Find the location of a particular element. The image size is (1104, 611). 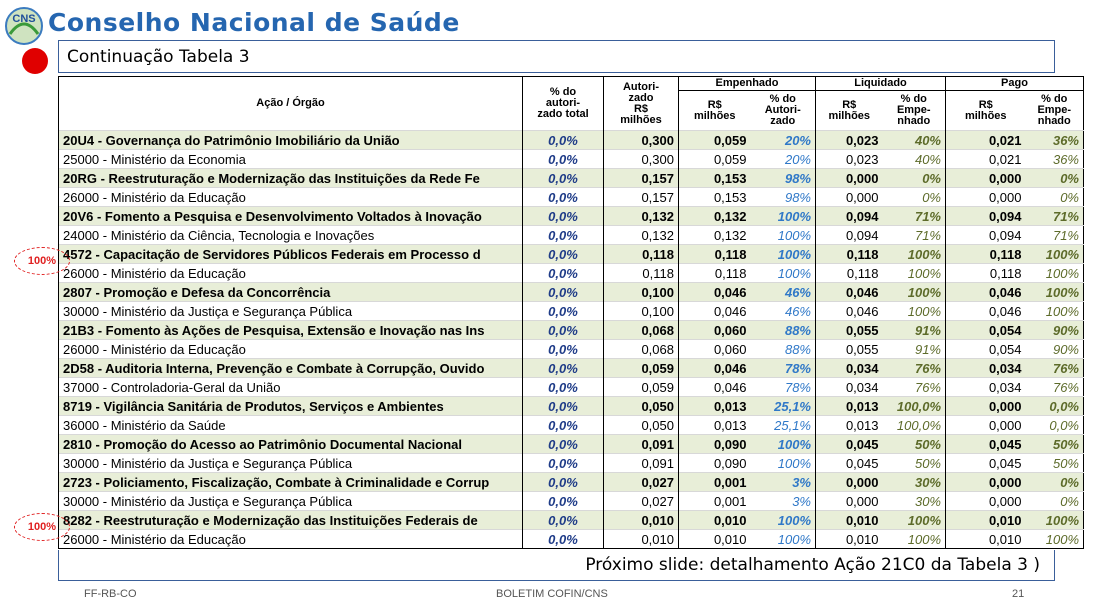

cell: 0,023 is located at coordinates (849, 140).